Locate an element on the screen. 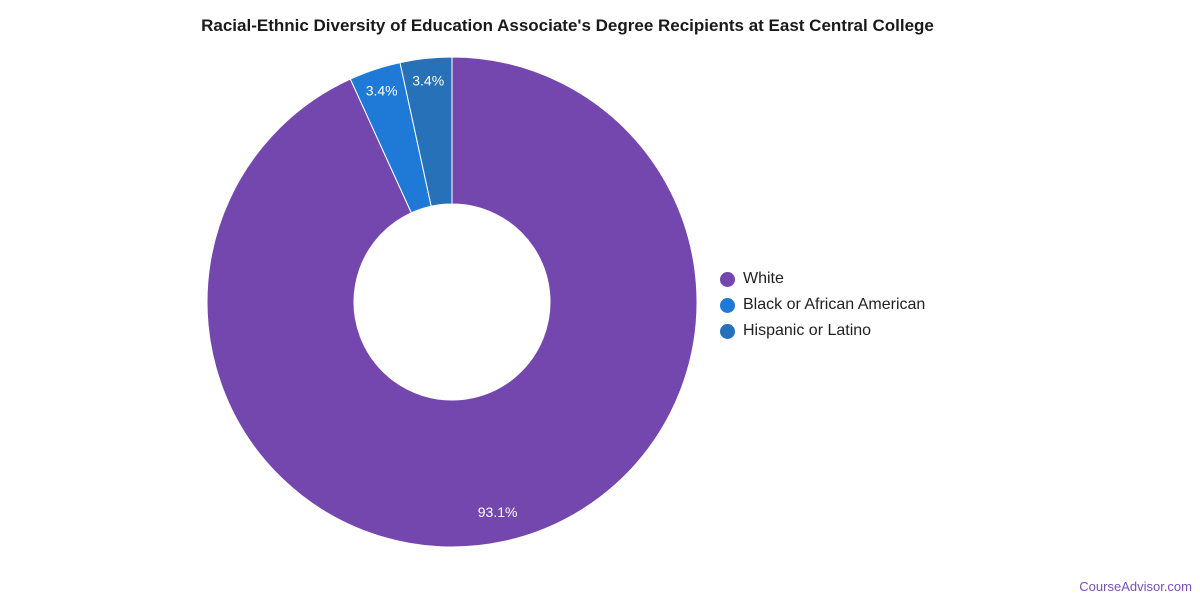 Image resolution: width=1200 pixels, height=600 pixels. legend-item-black-or-african-american: Black or African American is located at coordinates (822, 305).